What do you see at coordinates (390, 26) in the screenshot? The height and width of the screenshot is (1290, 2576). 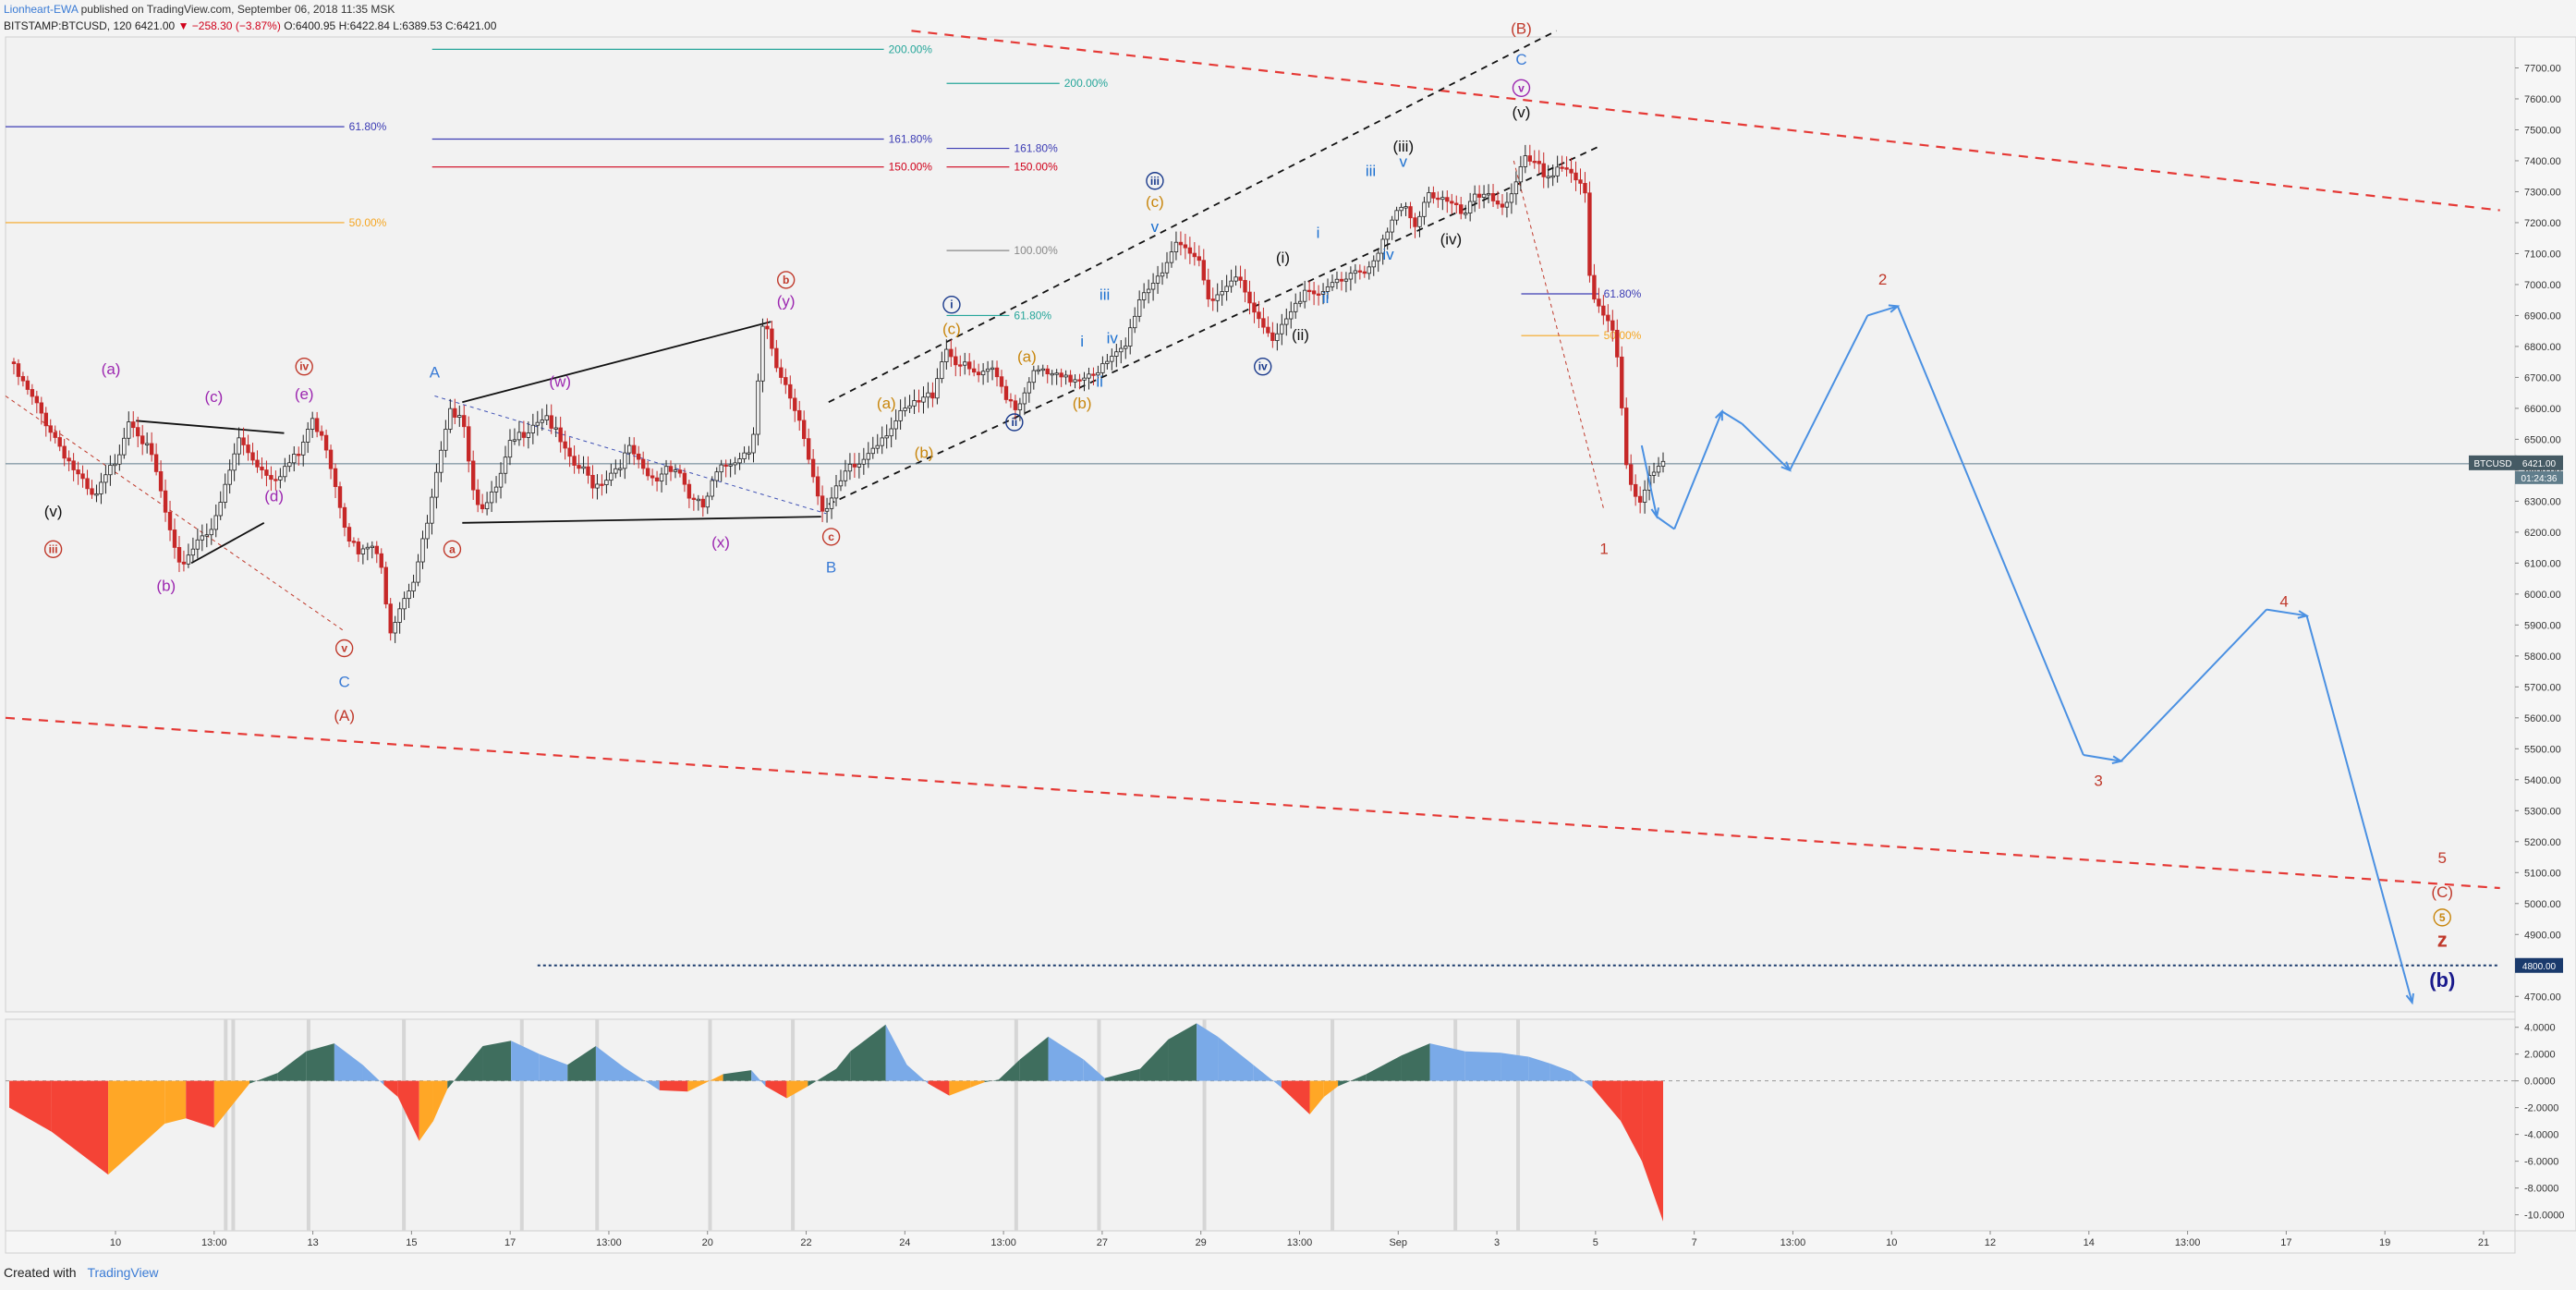 I see `ohlc-values: O:6400.95 H:6422.84 L:6389.53 C:6421.00` at bounding box center [390, 26].